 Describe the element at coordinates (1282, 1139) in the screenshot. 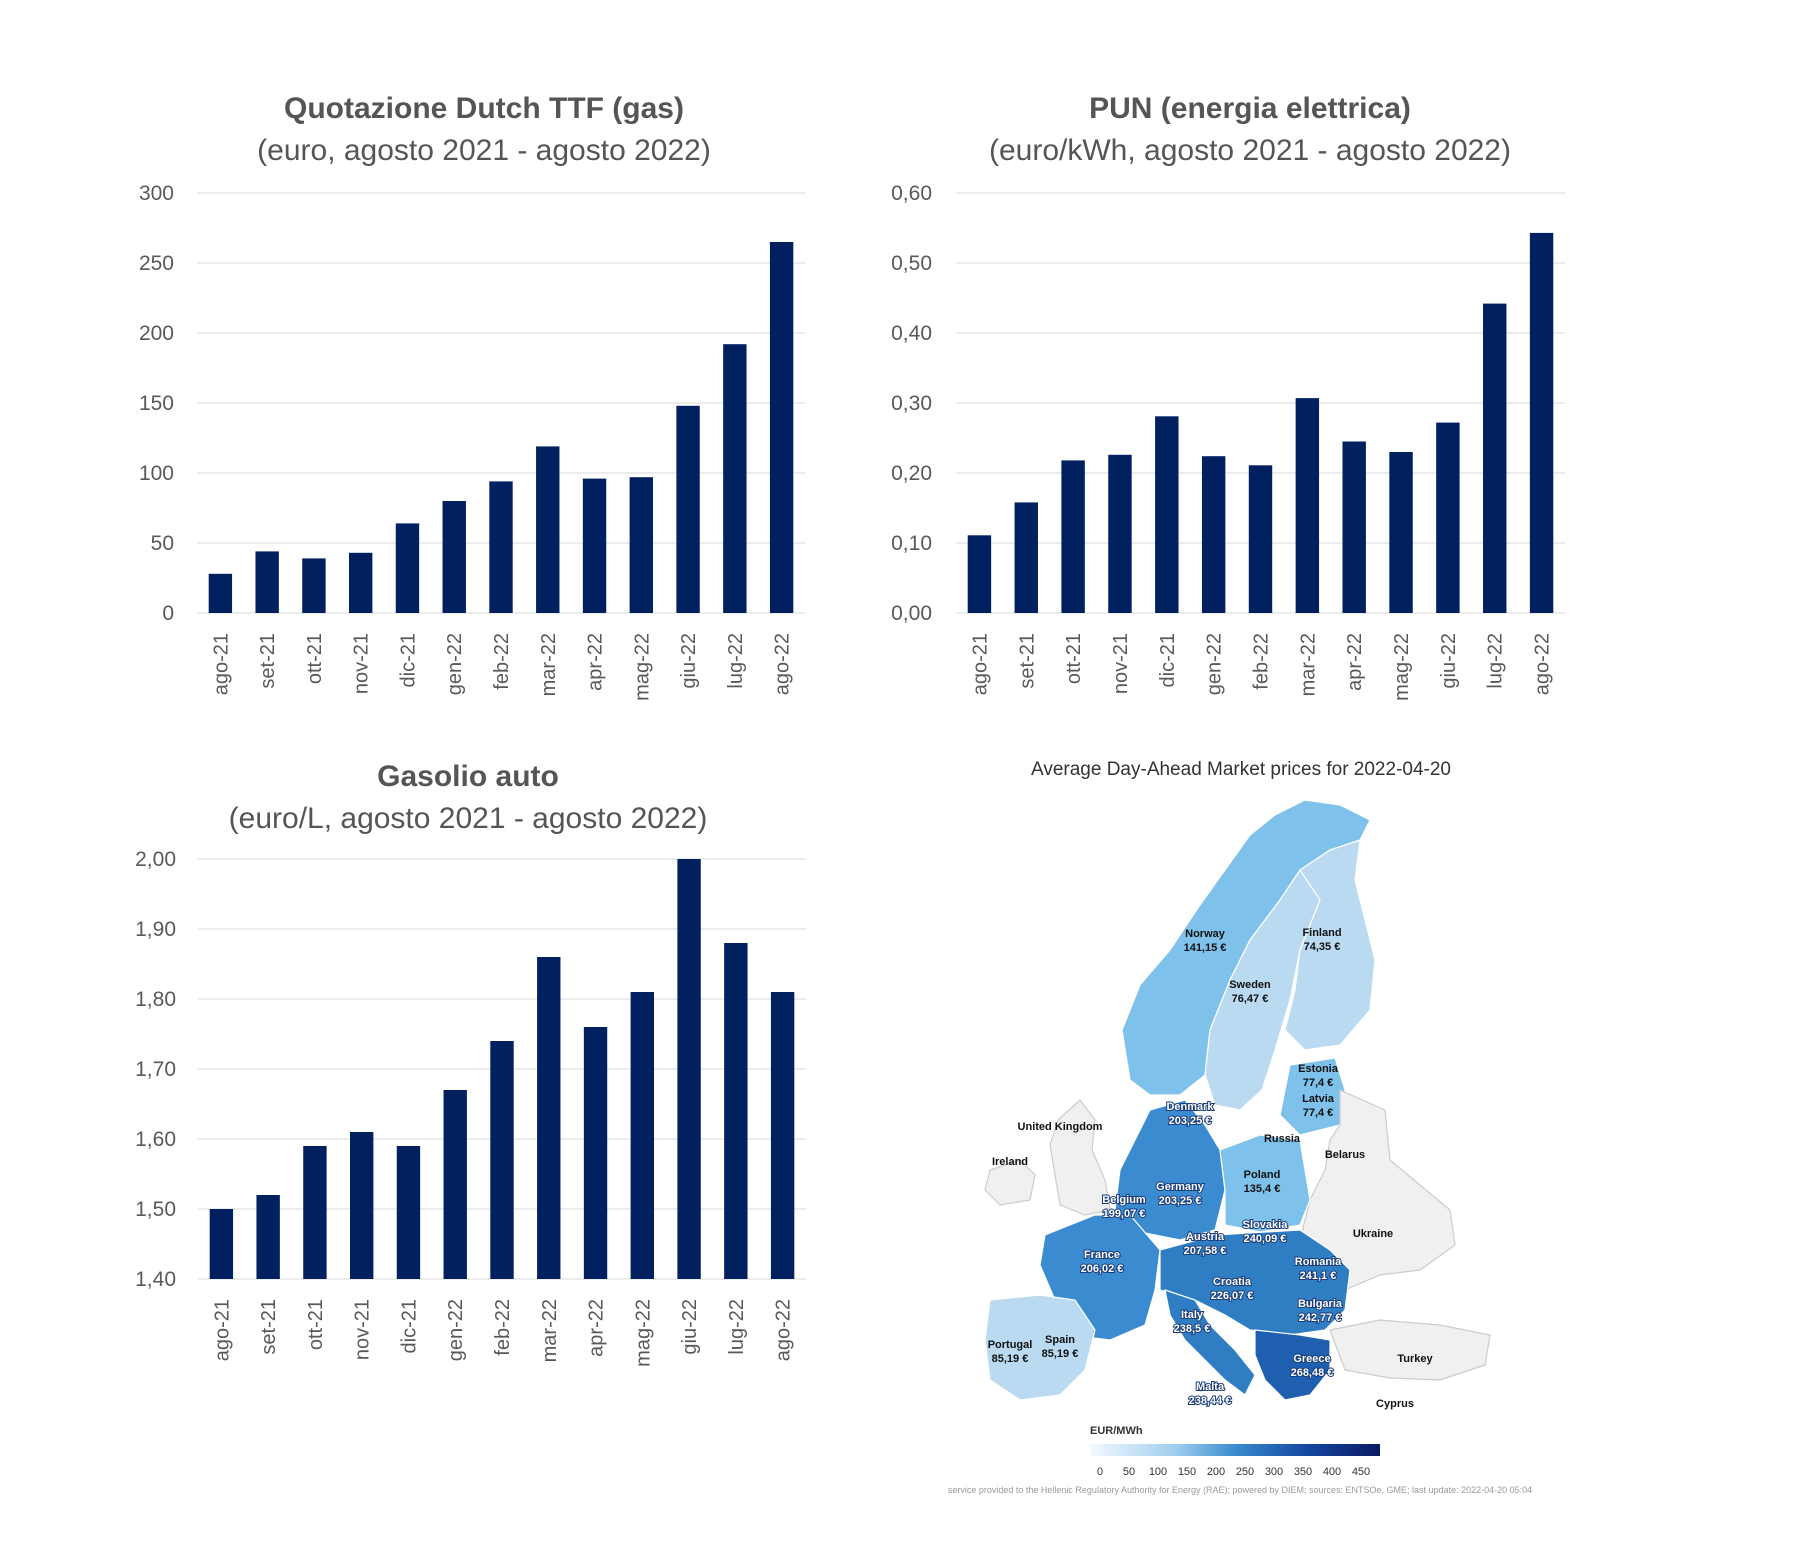

I see `country-name-label: Russia` at that location.